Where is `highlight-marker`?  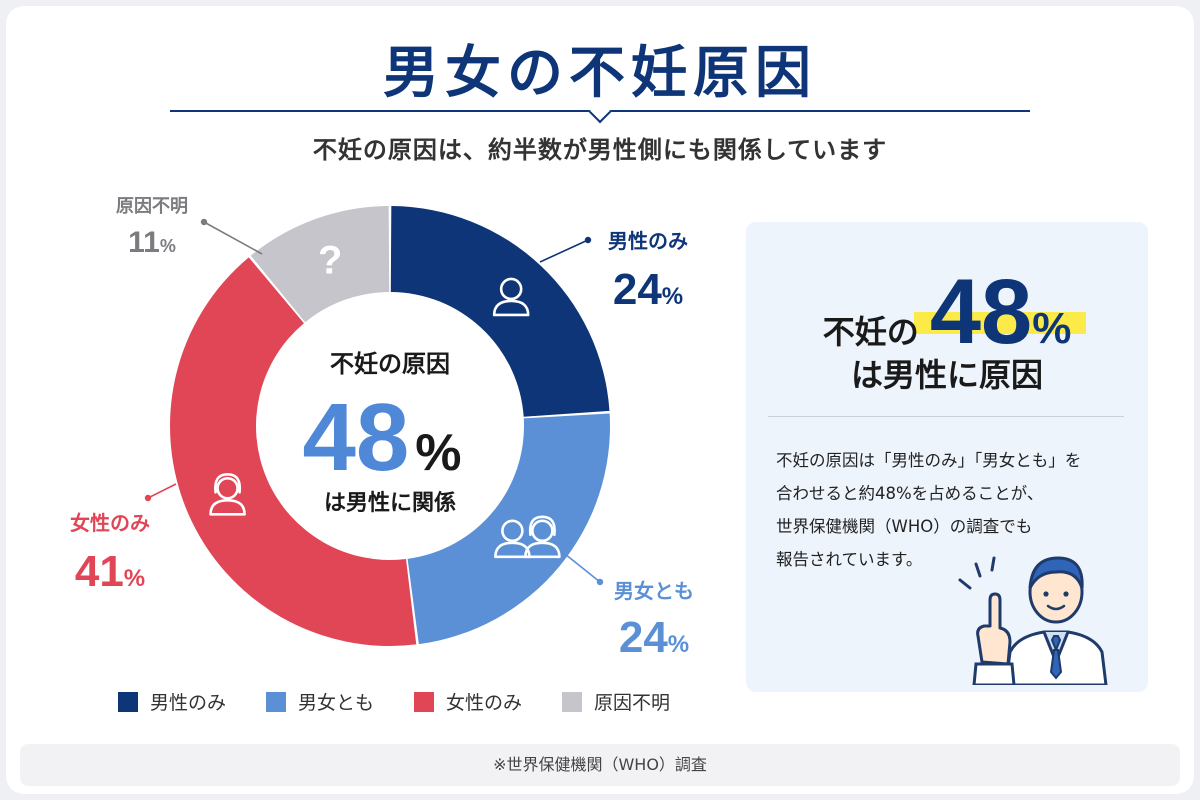 highlight-marker is located at coordinates (1000, 323).